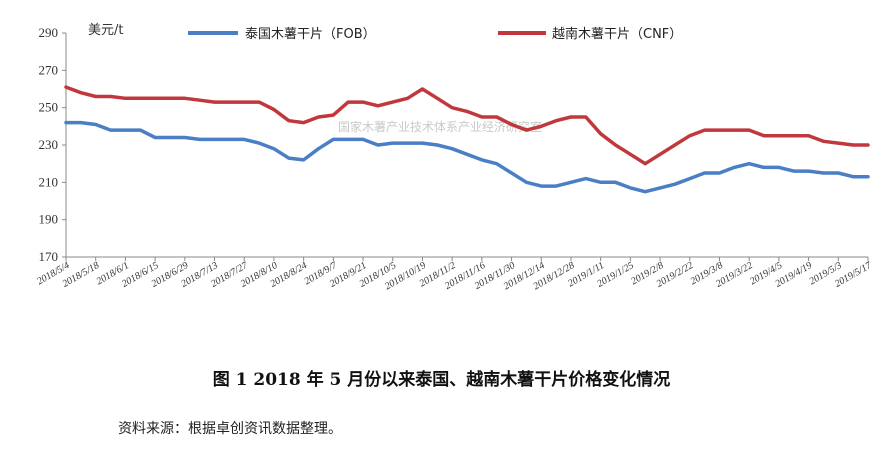 This screenshot has height=454, width=883. I want to click on legend: 泰国木薯干片（FOB） 越南木薯干片（CNF）, so click(435, 34).